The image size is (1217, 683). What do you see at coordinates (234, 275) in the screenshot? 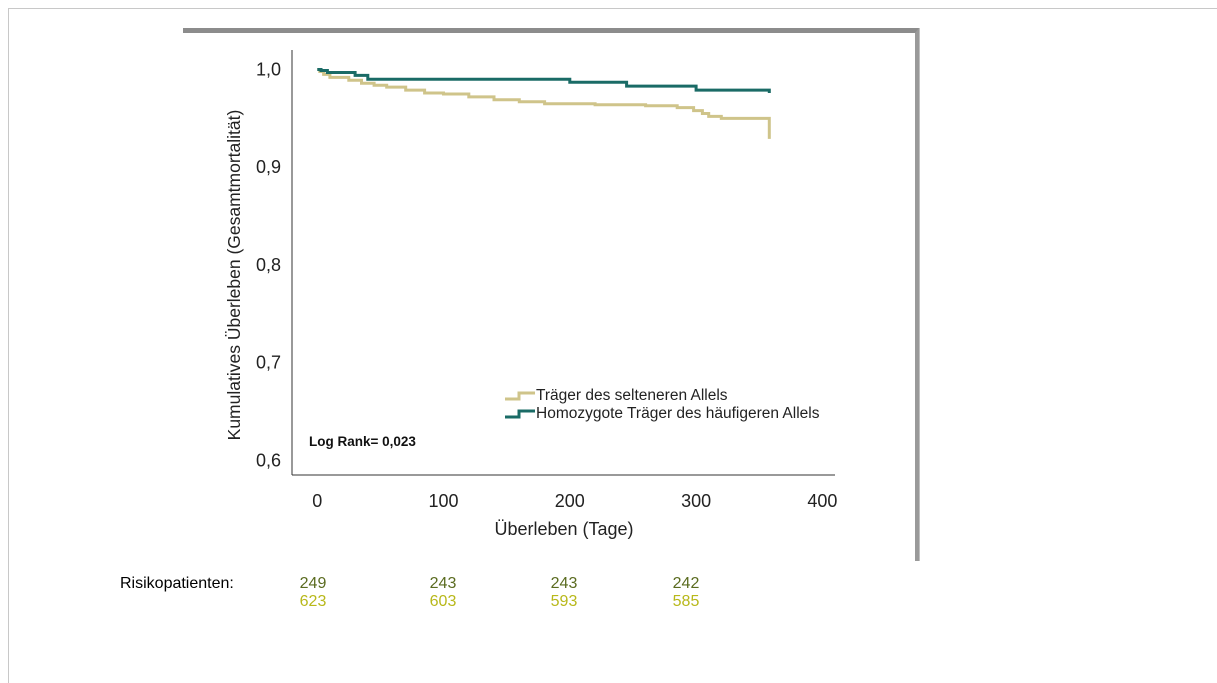
I see `y-axis-label: Kumulatives Überleben (Gesamtmortalität)` at bounding box center [234, 275].